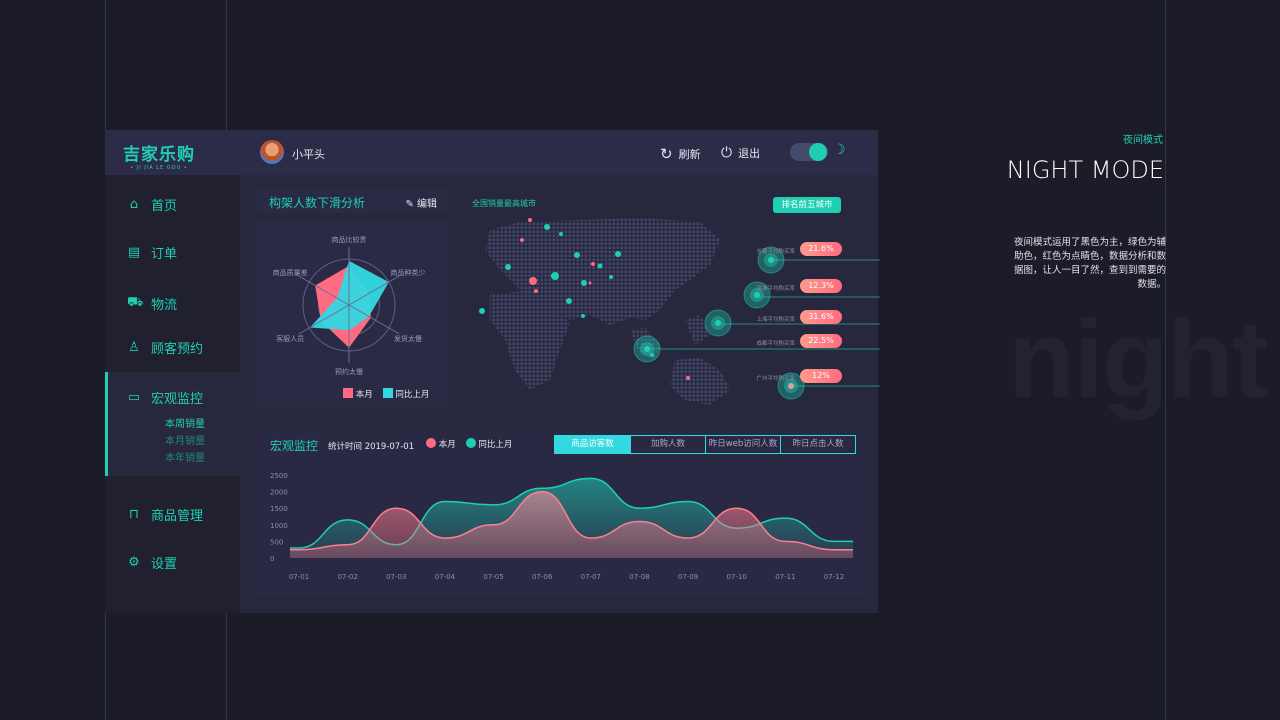 Image resolution: width=1280 pixels, height=720 pixels. Describe the element at coordinates (294, 446) in the screenshot. I see `monitor-title: 宏观监控` at that location.